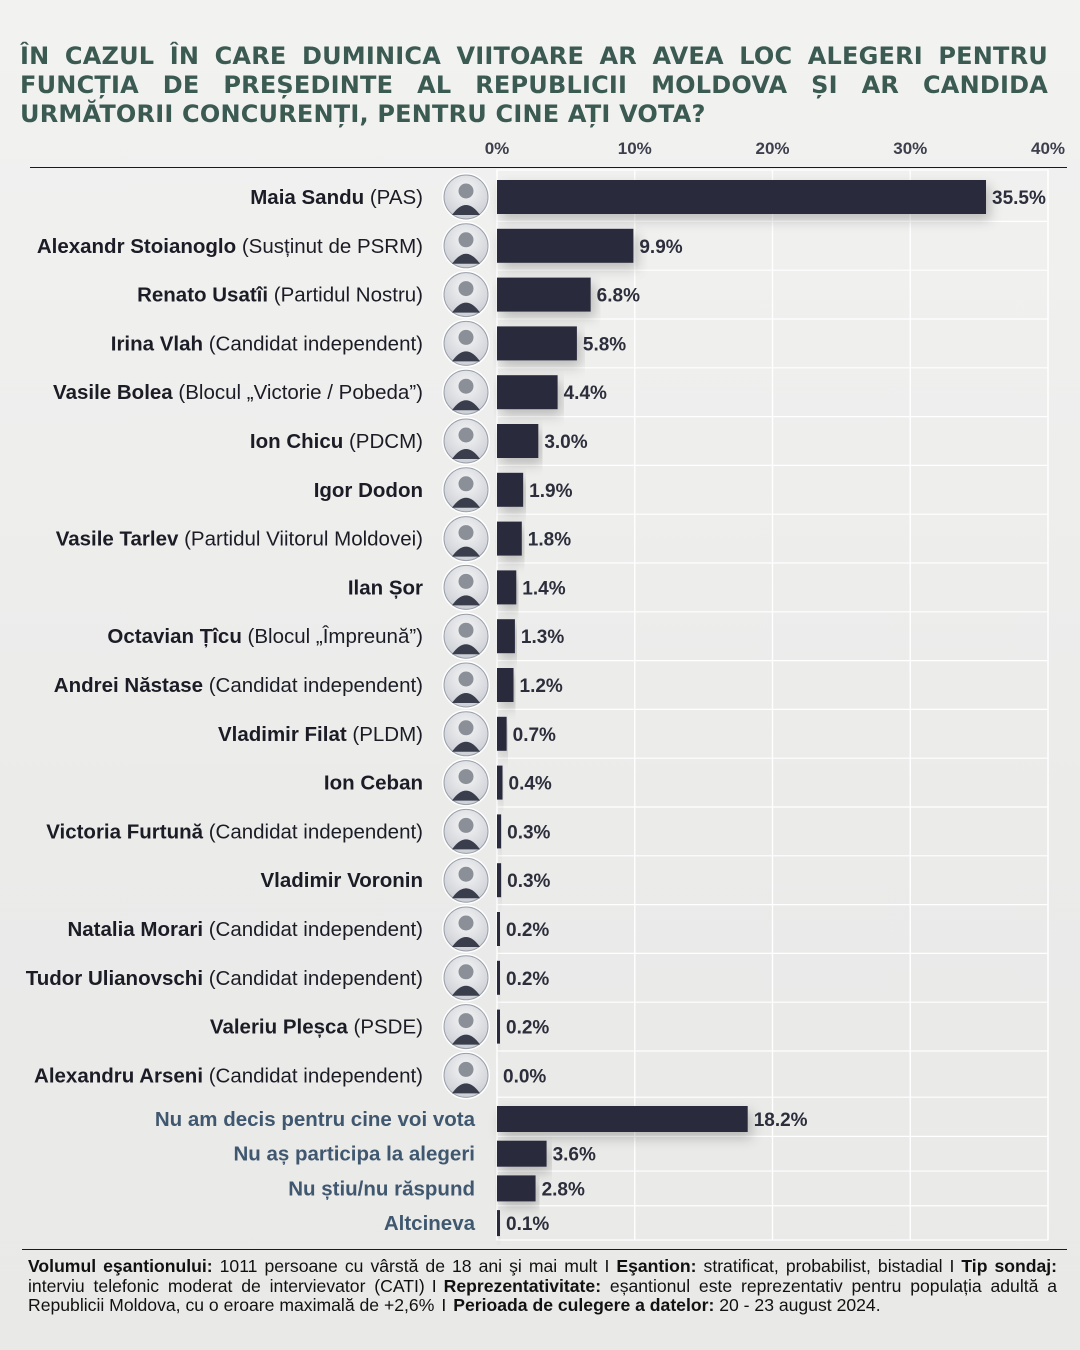 The height and width of the screenshot is (1350, 1080). What do you see at coordinates (444, 1305) in the screenshot?
I see `separator: I` at bounding box center [444, 1305].